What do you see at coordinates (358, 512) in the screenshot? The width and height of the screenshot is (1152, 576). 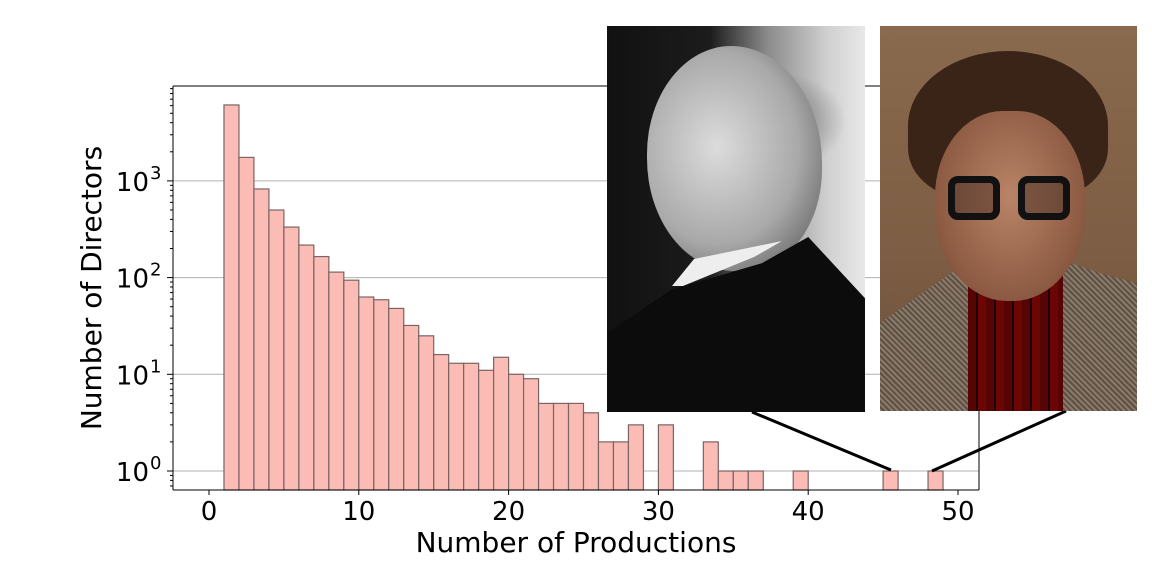 I see `x-tick-label: 10` at bounding box center [358, 512].